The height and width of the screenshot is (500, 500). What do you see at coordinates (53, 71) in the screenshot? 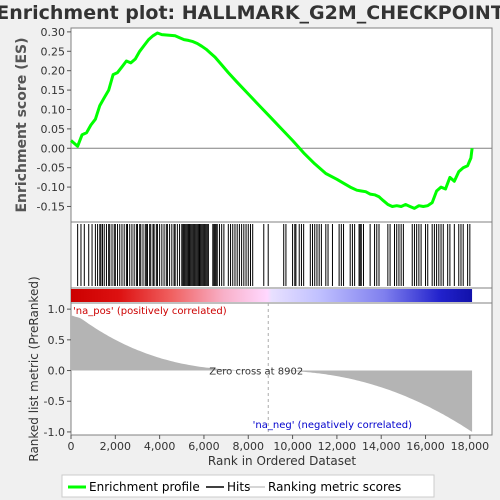
I see `es-y-tick-label: 0.20` at bounding box center [53, 71].